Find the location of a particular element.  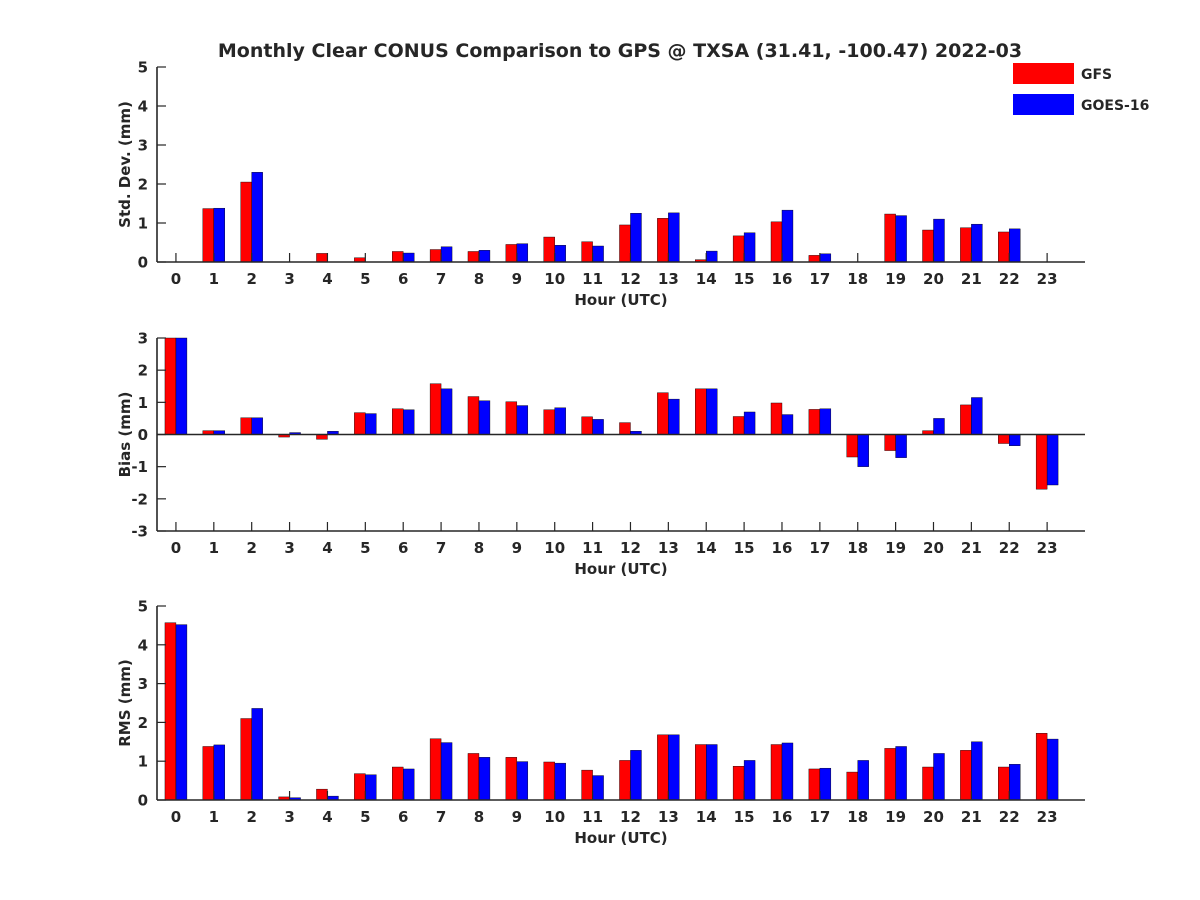

x-tick-label: 23 is located at coordinates (1047, 548).